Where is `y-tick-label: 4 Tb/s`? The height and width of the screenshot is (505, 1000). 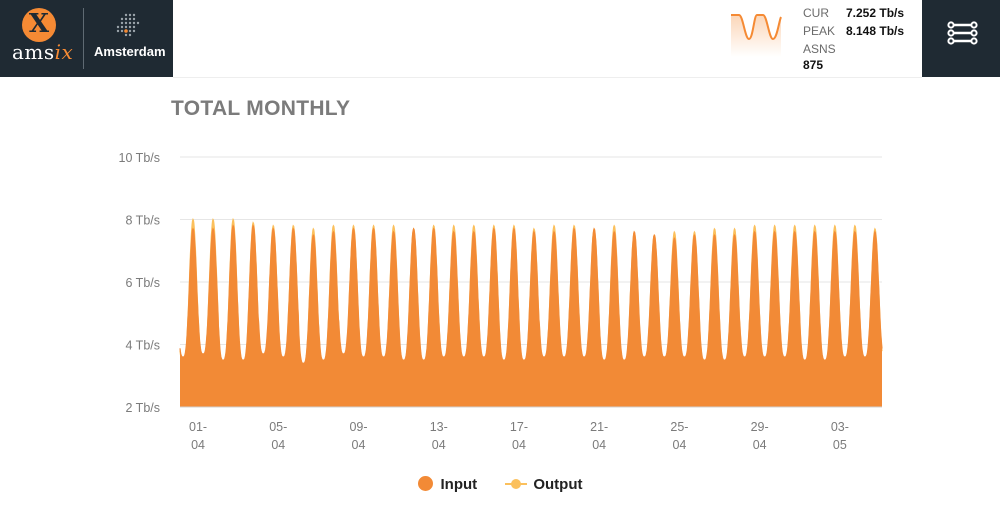
y-tick-label: 4 Tb/s is located at coordinates (142, 346).